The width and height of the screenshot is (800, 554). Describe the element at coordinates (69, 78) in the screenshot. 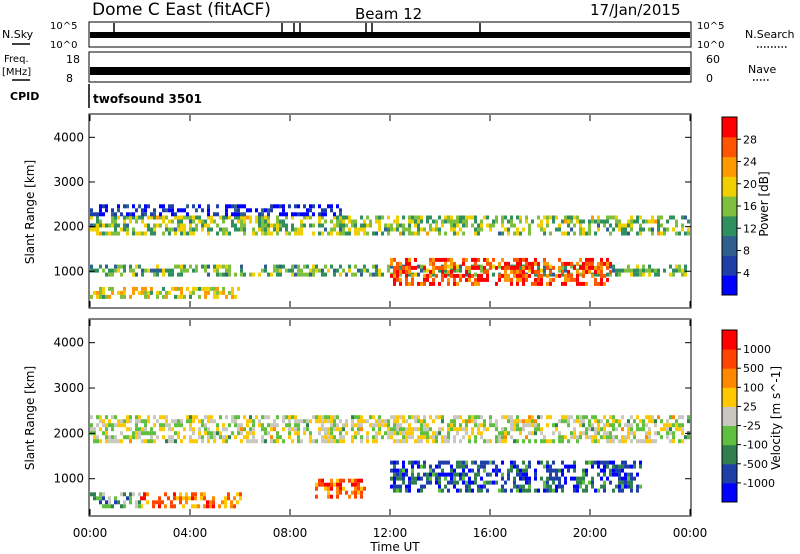

I see `freq-tick-bottom: 8` at that location.